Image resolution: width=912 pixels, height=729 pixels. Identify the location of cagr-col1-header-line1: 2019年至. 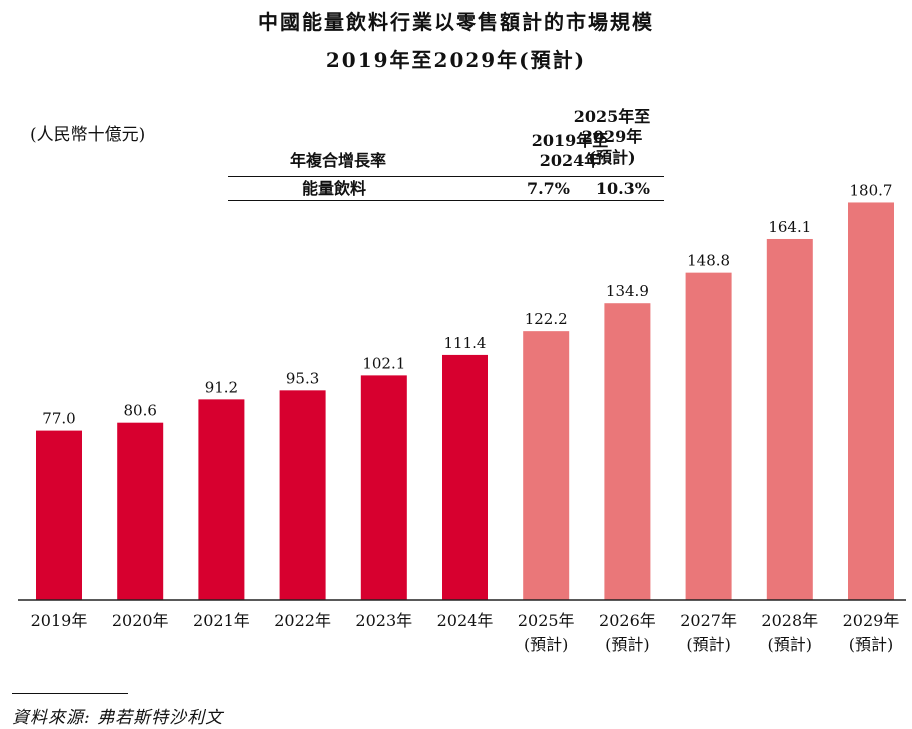
(570, 140).